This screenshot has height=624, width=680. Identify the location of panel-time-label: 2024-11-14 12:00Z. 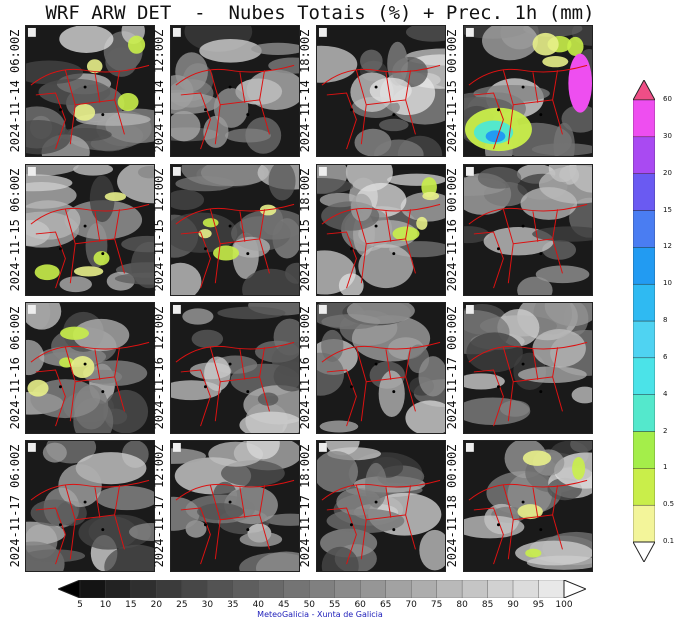
(159, 91).